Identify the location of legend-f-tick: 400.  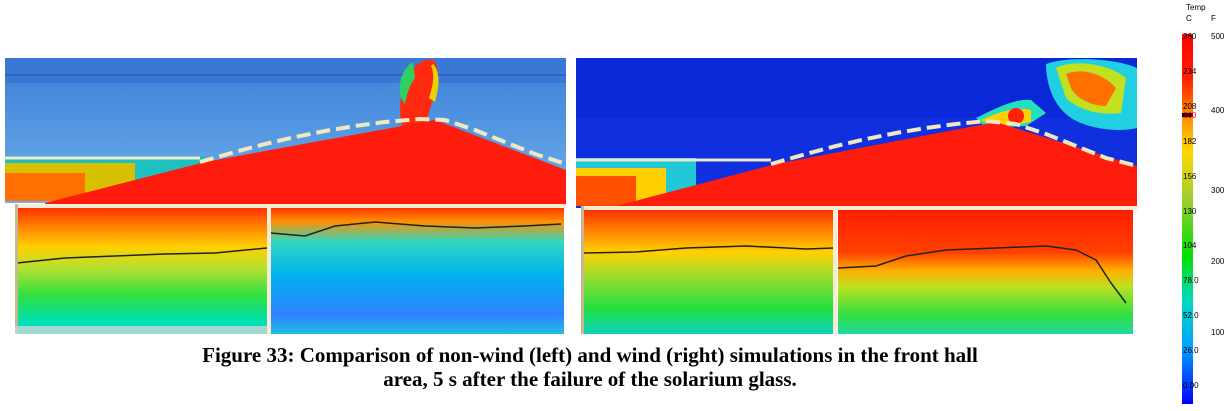
(1217, 110).